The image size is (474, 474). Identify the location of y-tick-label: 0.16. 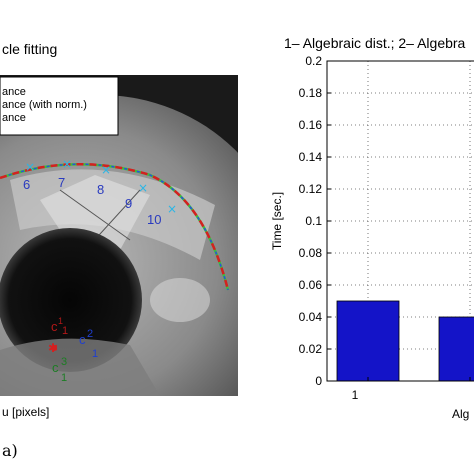
(311, 125).